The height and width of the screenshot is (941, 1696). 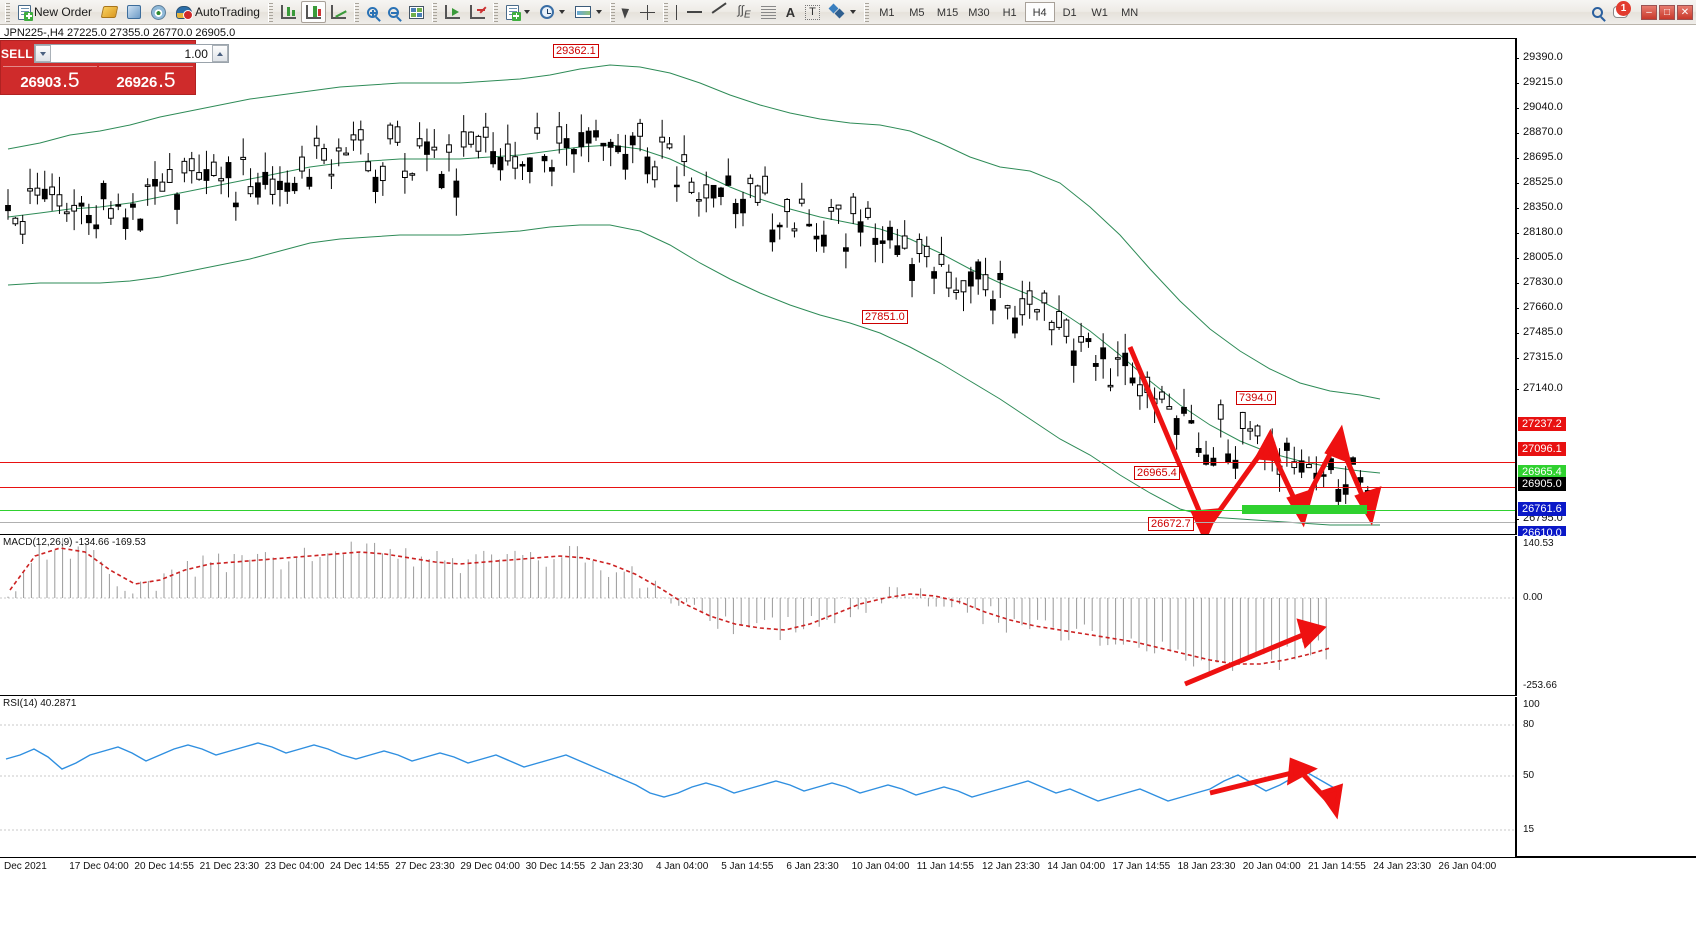 I want to click on tile-windows-button, so click(x=416, y=12).